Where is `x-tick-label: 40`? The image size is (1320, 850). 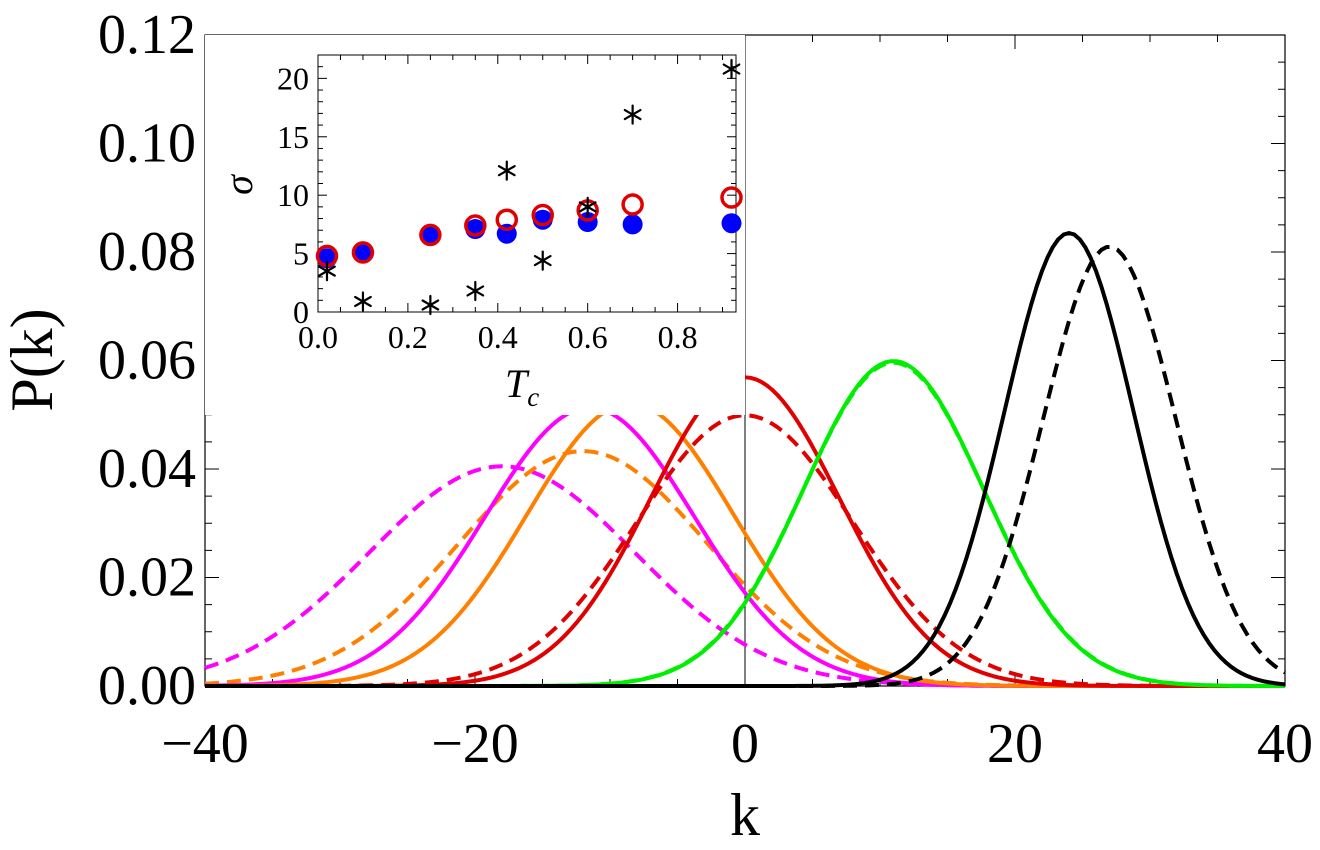 x-tick-label: 40 is located at coordinates (1285, 744).